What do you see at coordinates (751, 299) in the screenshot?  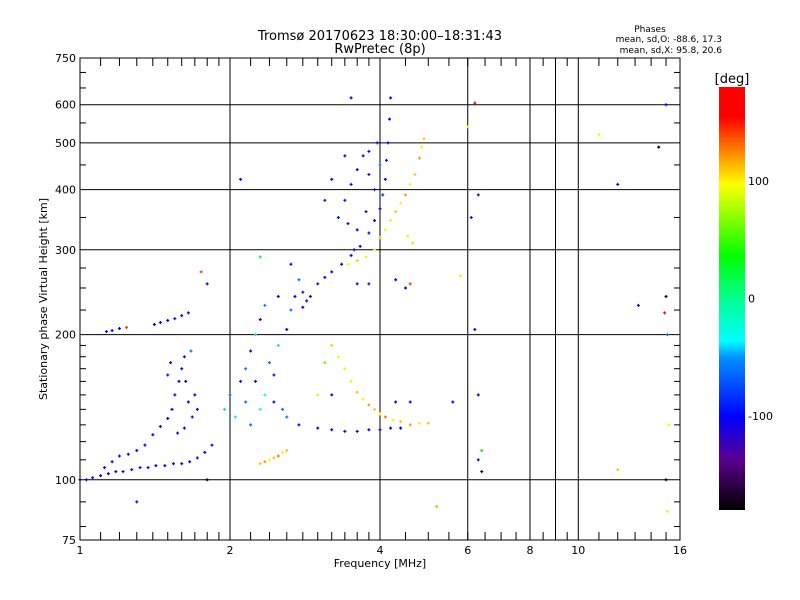 I see `colorbar-tick-label: 0` at bounding box center [751, 299].